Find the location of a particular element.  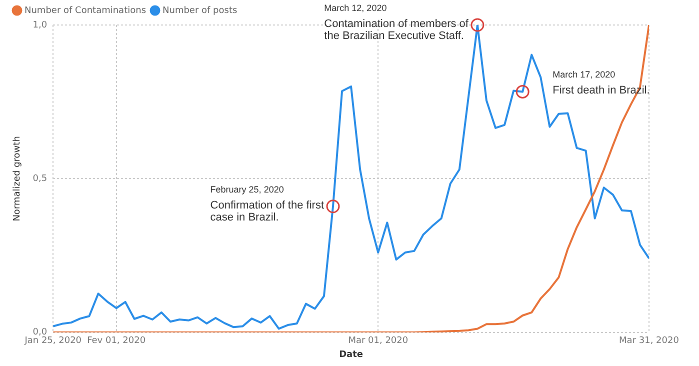

annotation: February 25, 2020 Confirmation of the first case in Brazil. is located at coordinates (267, 204).